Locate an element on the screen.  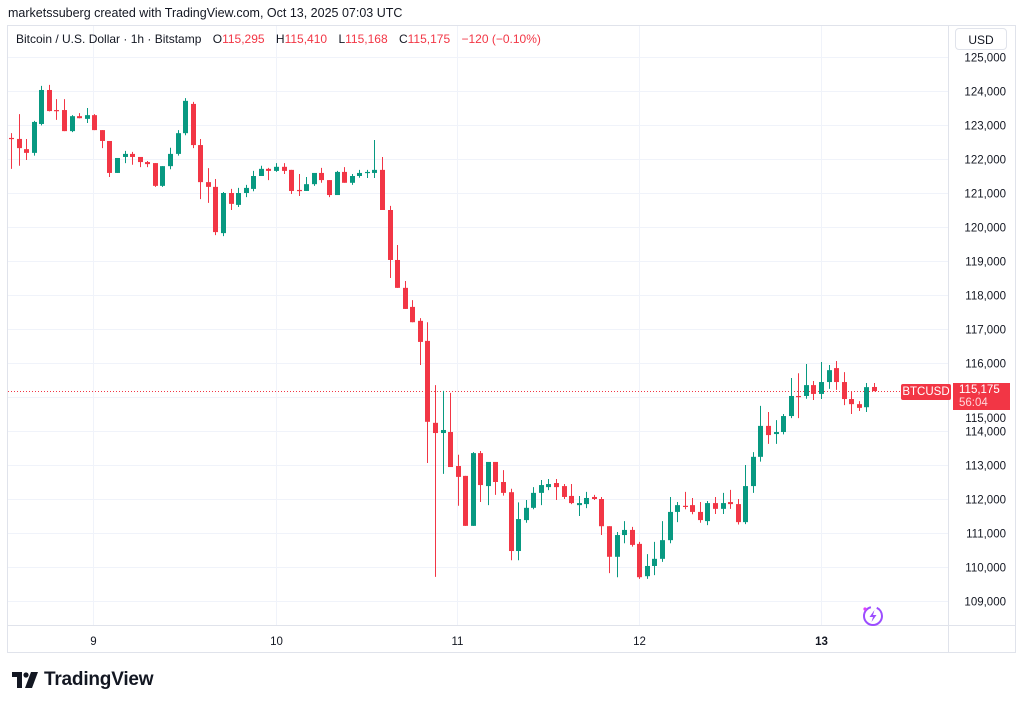
low-value: 115,168 is located at coordinates (366, 39).